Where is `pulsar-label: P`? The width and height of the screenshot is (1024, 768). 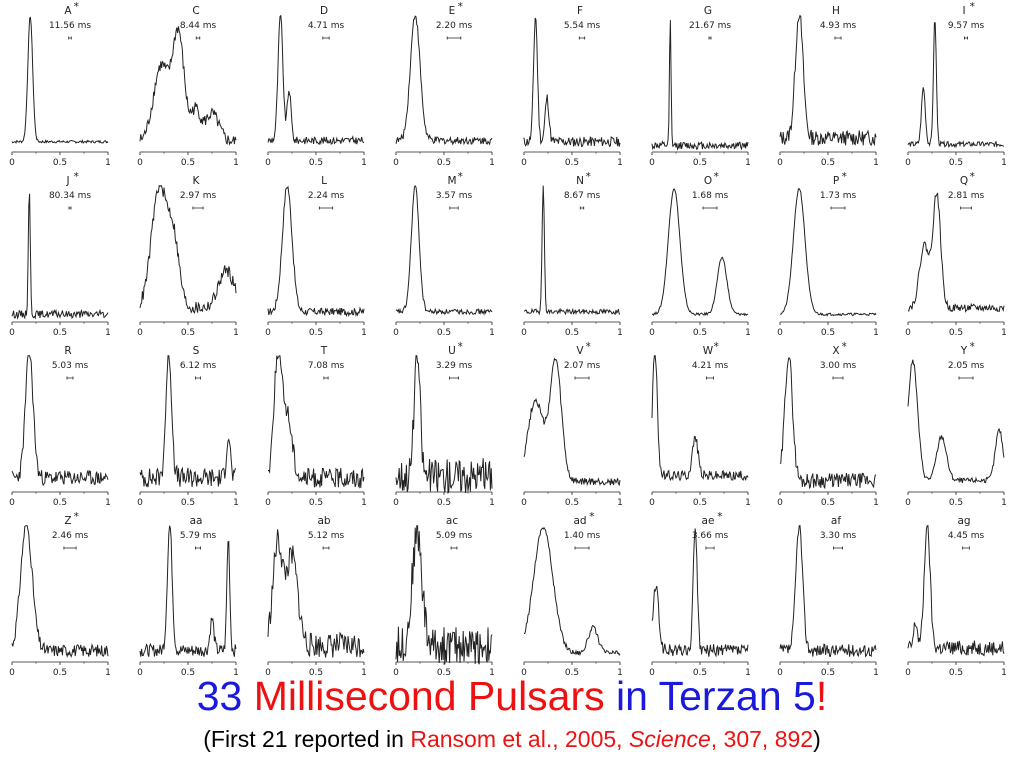
pulsar-label: P is located at coordinates (836, 181).